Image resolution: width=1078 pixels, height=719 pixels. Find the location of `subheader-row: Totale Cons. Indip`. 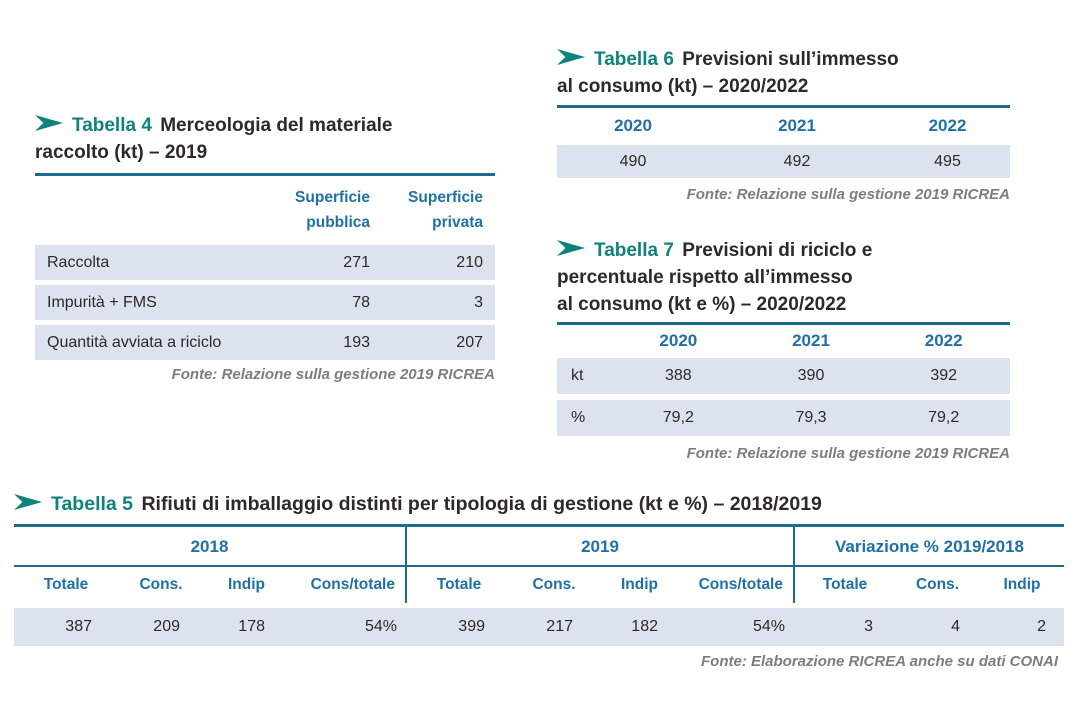

subheader-row: Totale Cons. Indip is located at coordinates (929, 585).